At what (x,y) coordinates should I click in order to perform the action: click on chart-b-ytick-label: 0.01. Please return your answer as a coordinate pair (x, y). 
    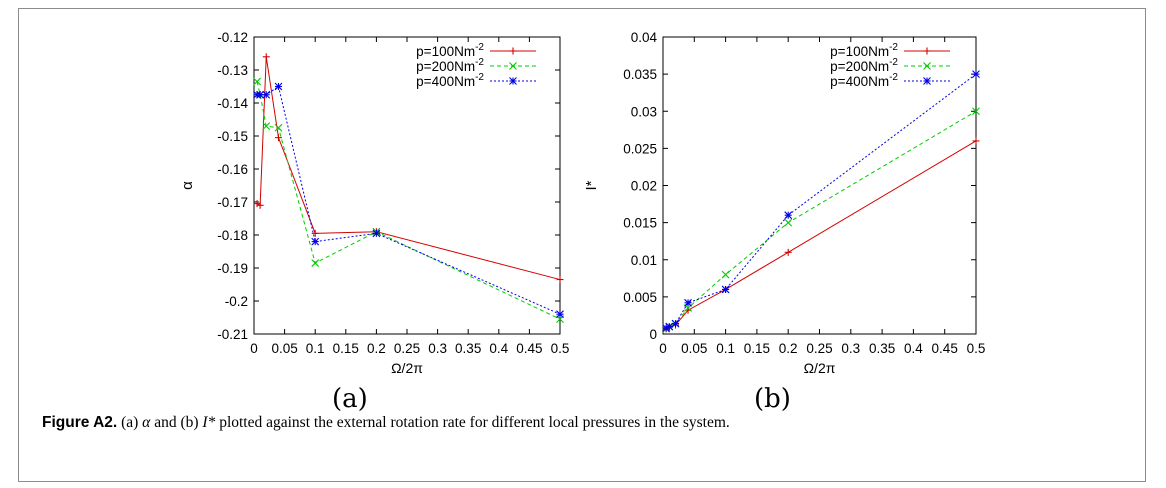
    Looking at the image, I should click on (644, 260).